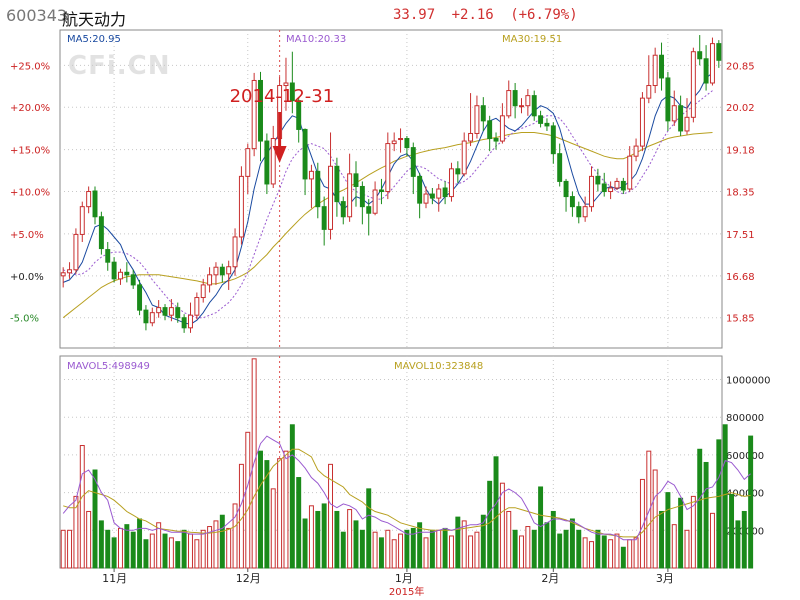 Image resolution: width=800 pixels, height=600 pixels. Describe the element at coordinates (745, 494) in the screenshot. I see `volume-tick-label: 400000` at that location.